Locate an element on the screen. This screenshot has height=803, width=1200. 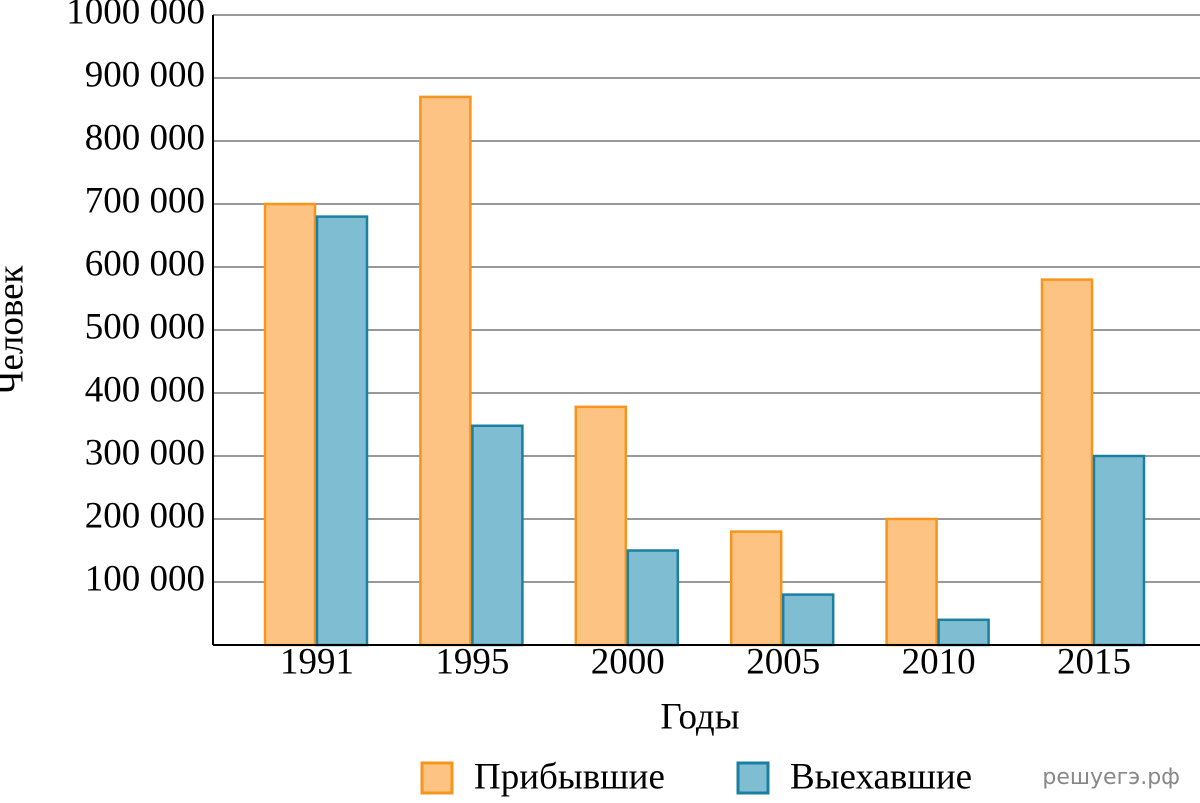
y-tick-label: 500 000 is located at coordinates (145, 326).